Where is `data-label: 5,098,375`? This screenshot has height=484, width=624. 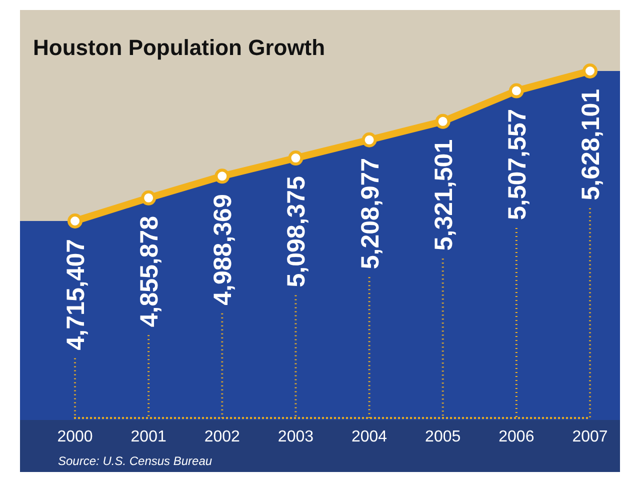 data-label: 5,098,375 is located at coordinates (296, 232).